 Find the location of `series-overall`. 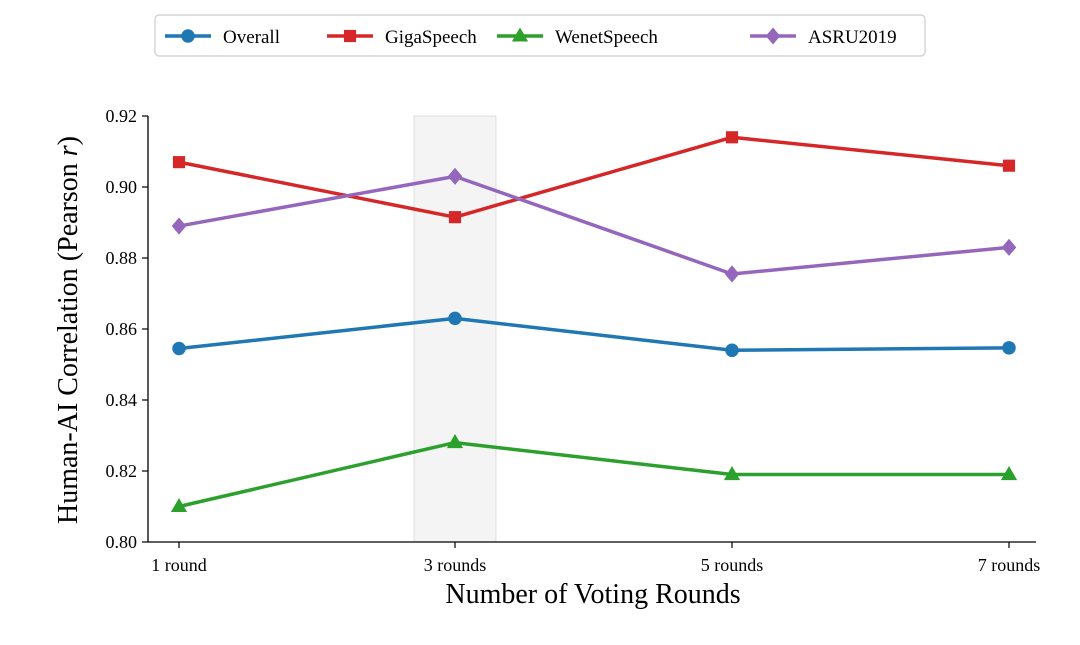

series-overall is located at coordinates (594, 334).